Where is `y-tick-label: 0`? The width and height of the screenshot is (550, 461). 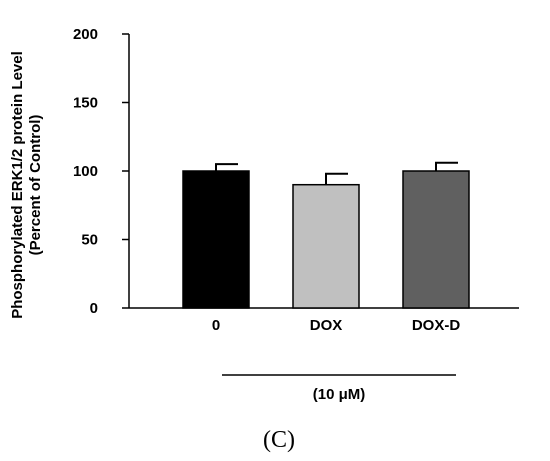 y-tick-label: 0 is located at coordinates (94, 308).